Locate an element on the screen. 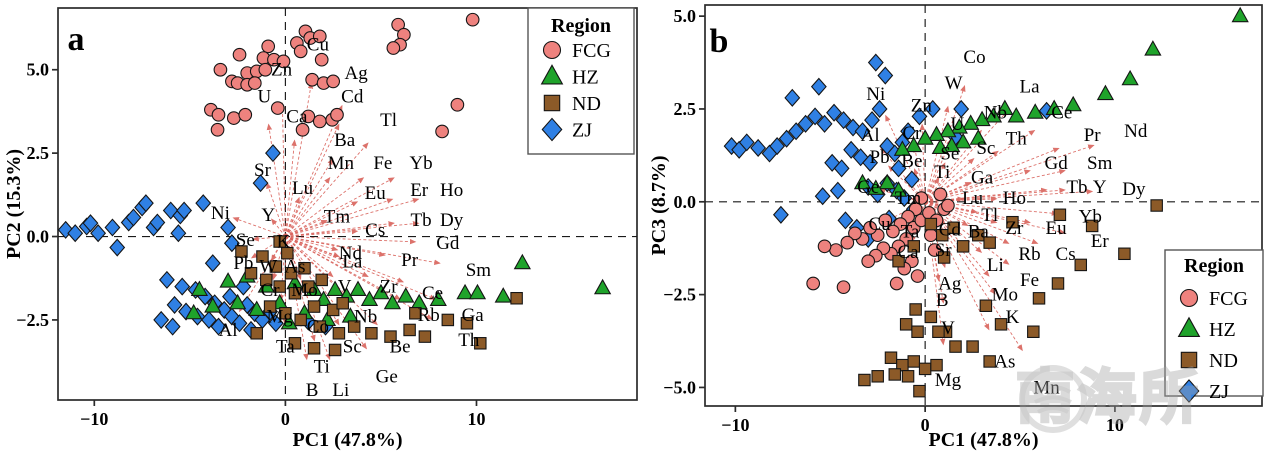 The width and height of the screenshot is (1268, 457). legend: Region FCG HZ ND ZJ is located at coordinates (581, 81).